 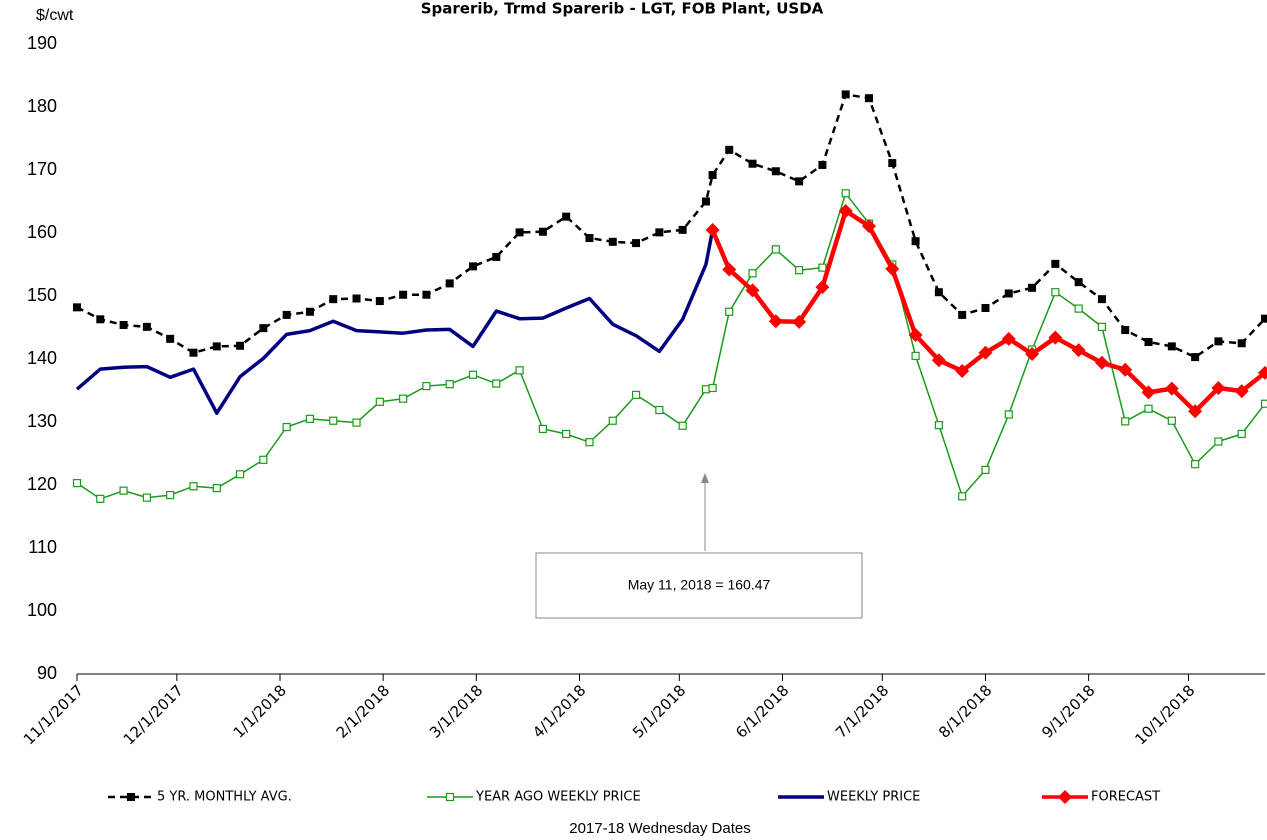 I want to click on y-tick-label: 160, so click(x=42, y=232).